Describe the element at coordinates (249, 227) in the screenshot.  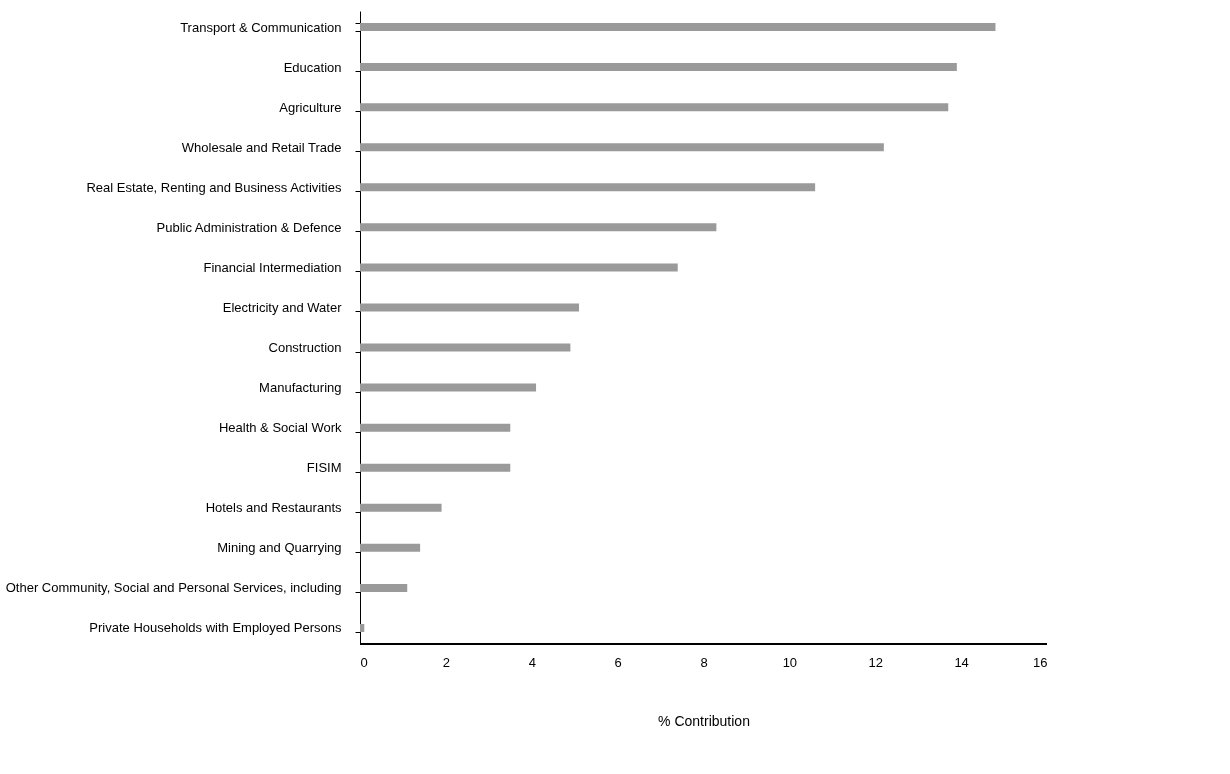
I see `y-tick-label: Public Administration & Defence` at that location.